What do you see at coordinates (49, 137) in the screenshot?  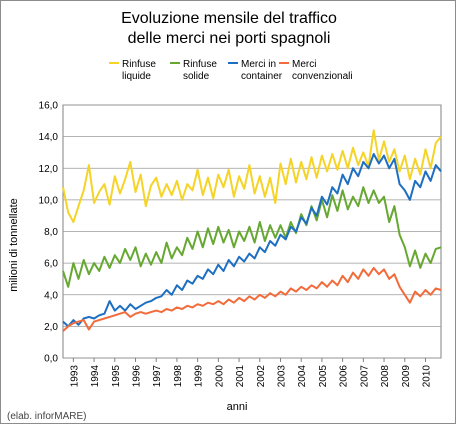 I see `y-tick-label: 14,0` at bounding box center [49, 137].